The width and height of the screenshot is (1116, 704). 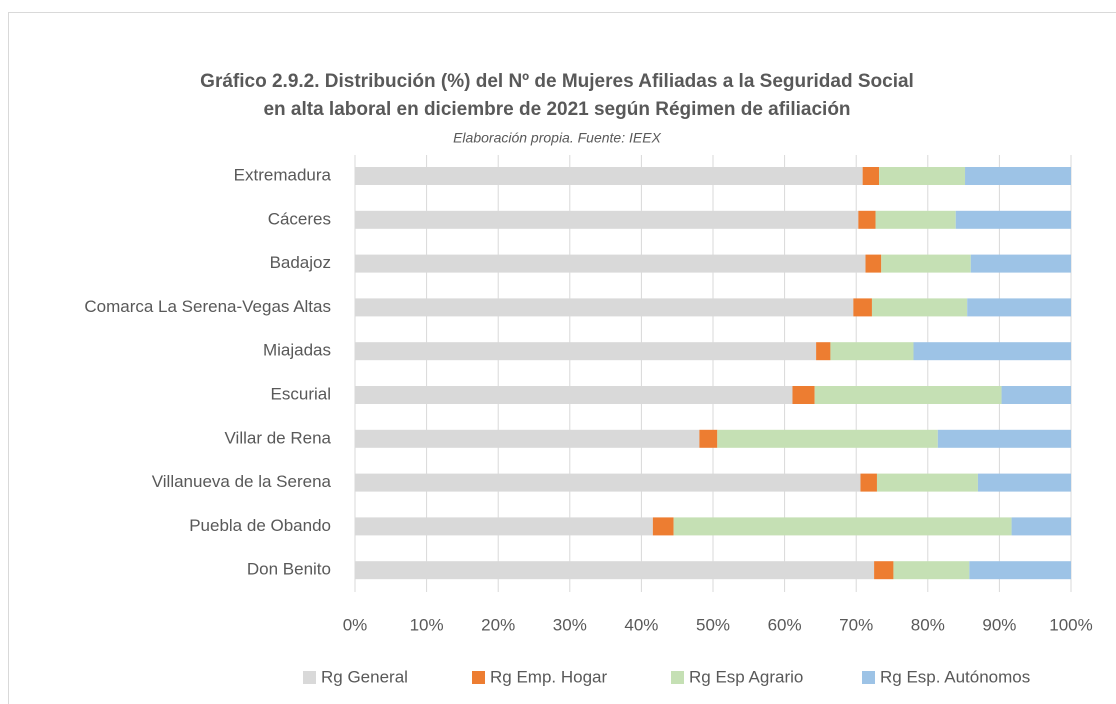 I want to click on y-tick-label: Escurial, so click(x=301, y=393).